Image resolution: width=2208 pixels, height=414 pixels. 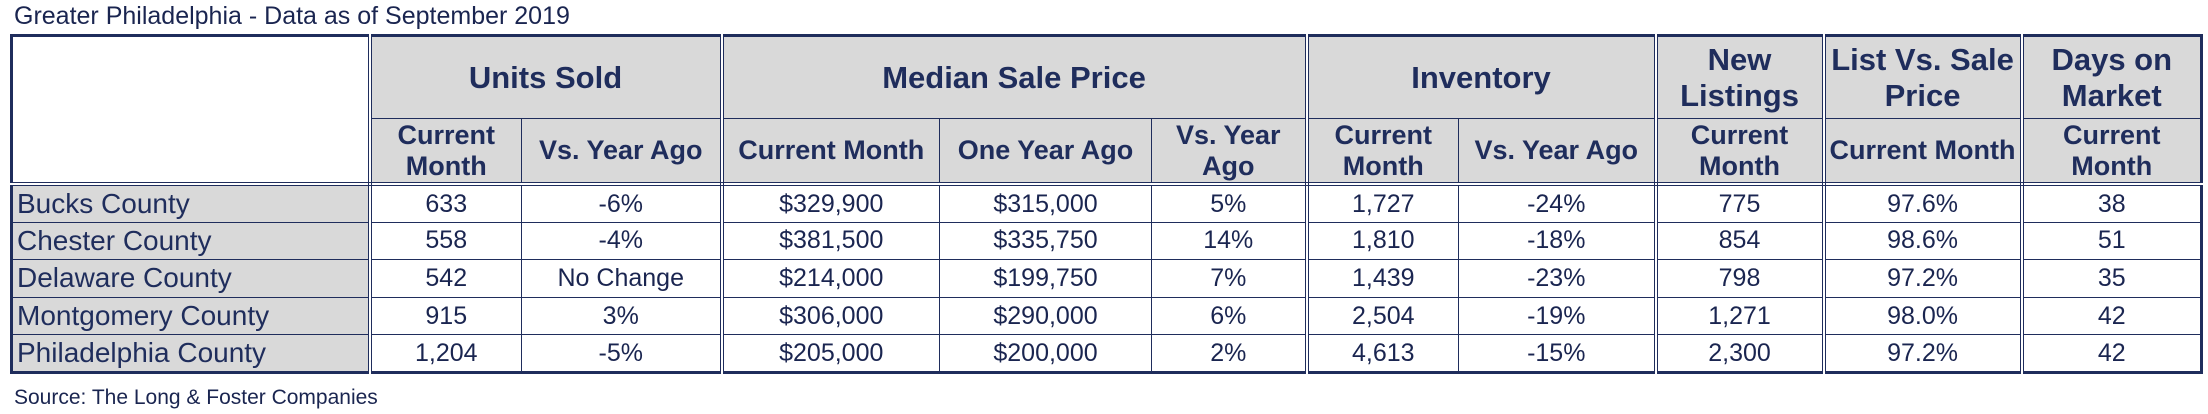 I want to click on median-price-cell: $381,500, so click(x=829, y=241).